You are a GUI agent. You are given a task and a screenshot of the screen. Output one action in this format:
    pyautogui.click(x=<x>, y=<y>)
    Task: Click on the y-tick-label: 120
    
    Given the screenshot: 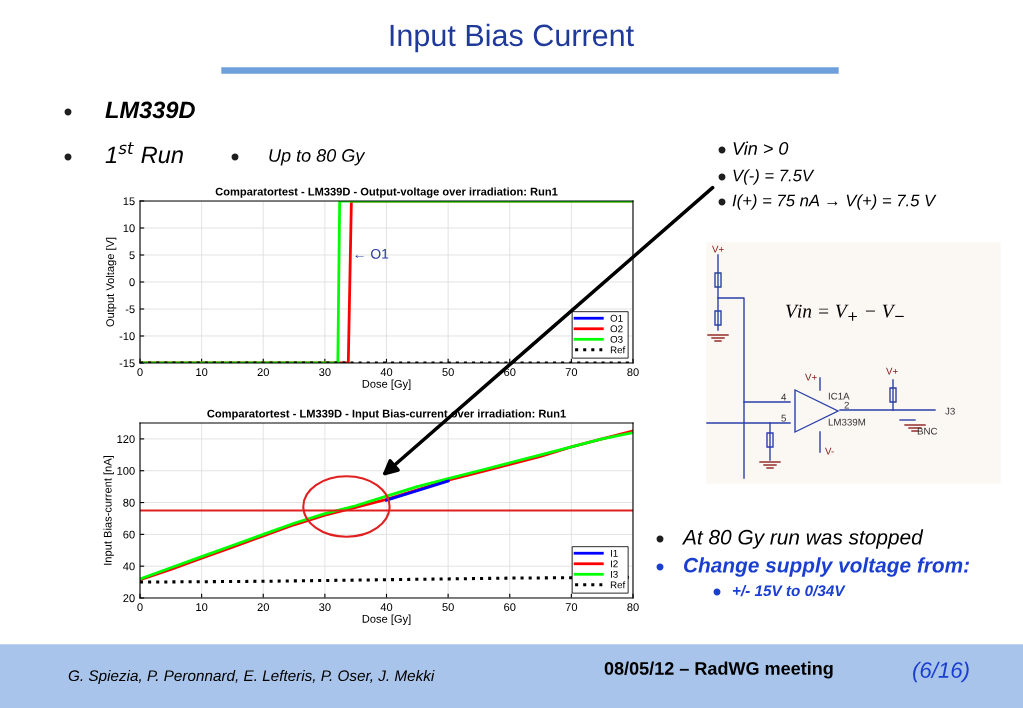 What is the action you would take?
    pyautogui.click(x=126, y=439)
    